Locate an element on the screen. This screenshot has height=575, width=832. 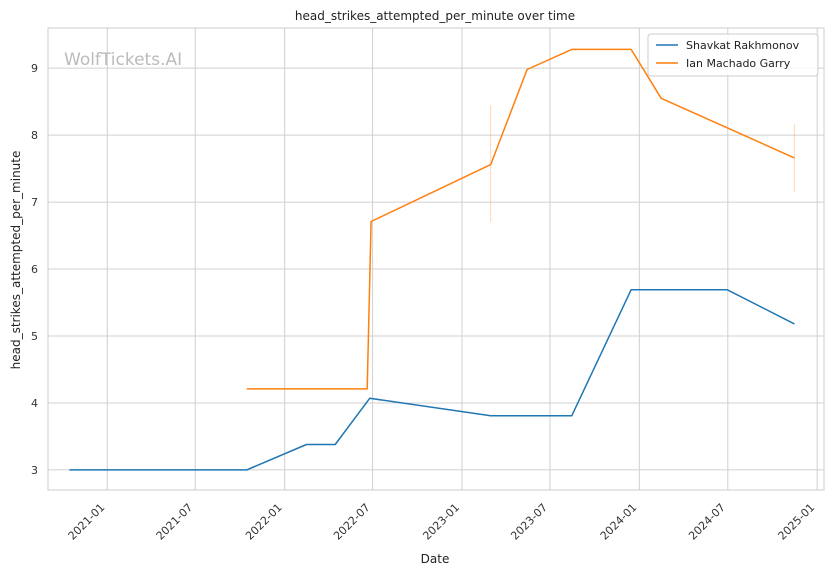
y-tick-label: 8 is located at coordinates (34, 135).